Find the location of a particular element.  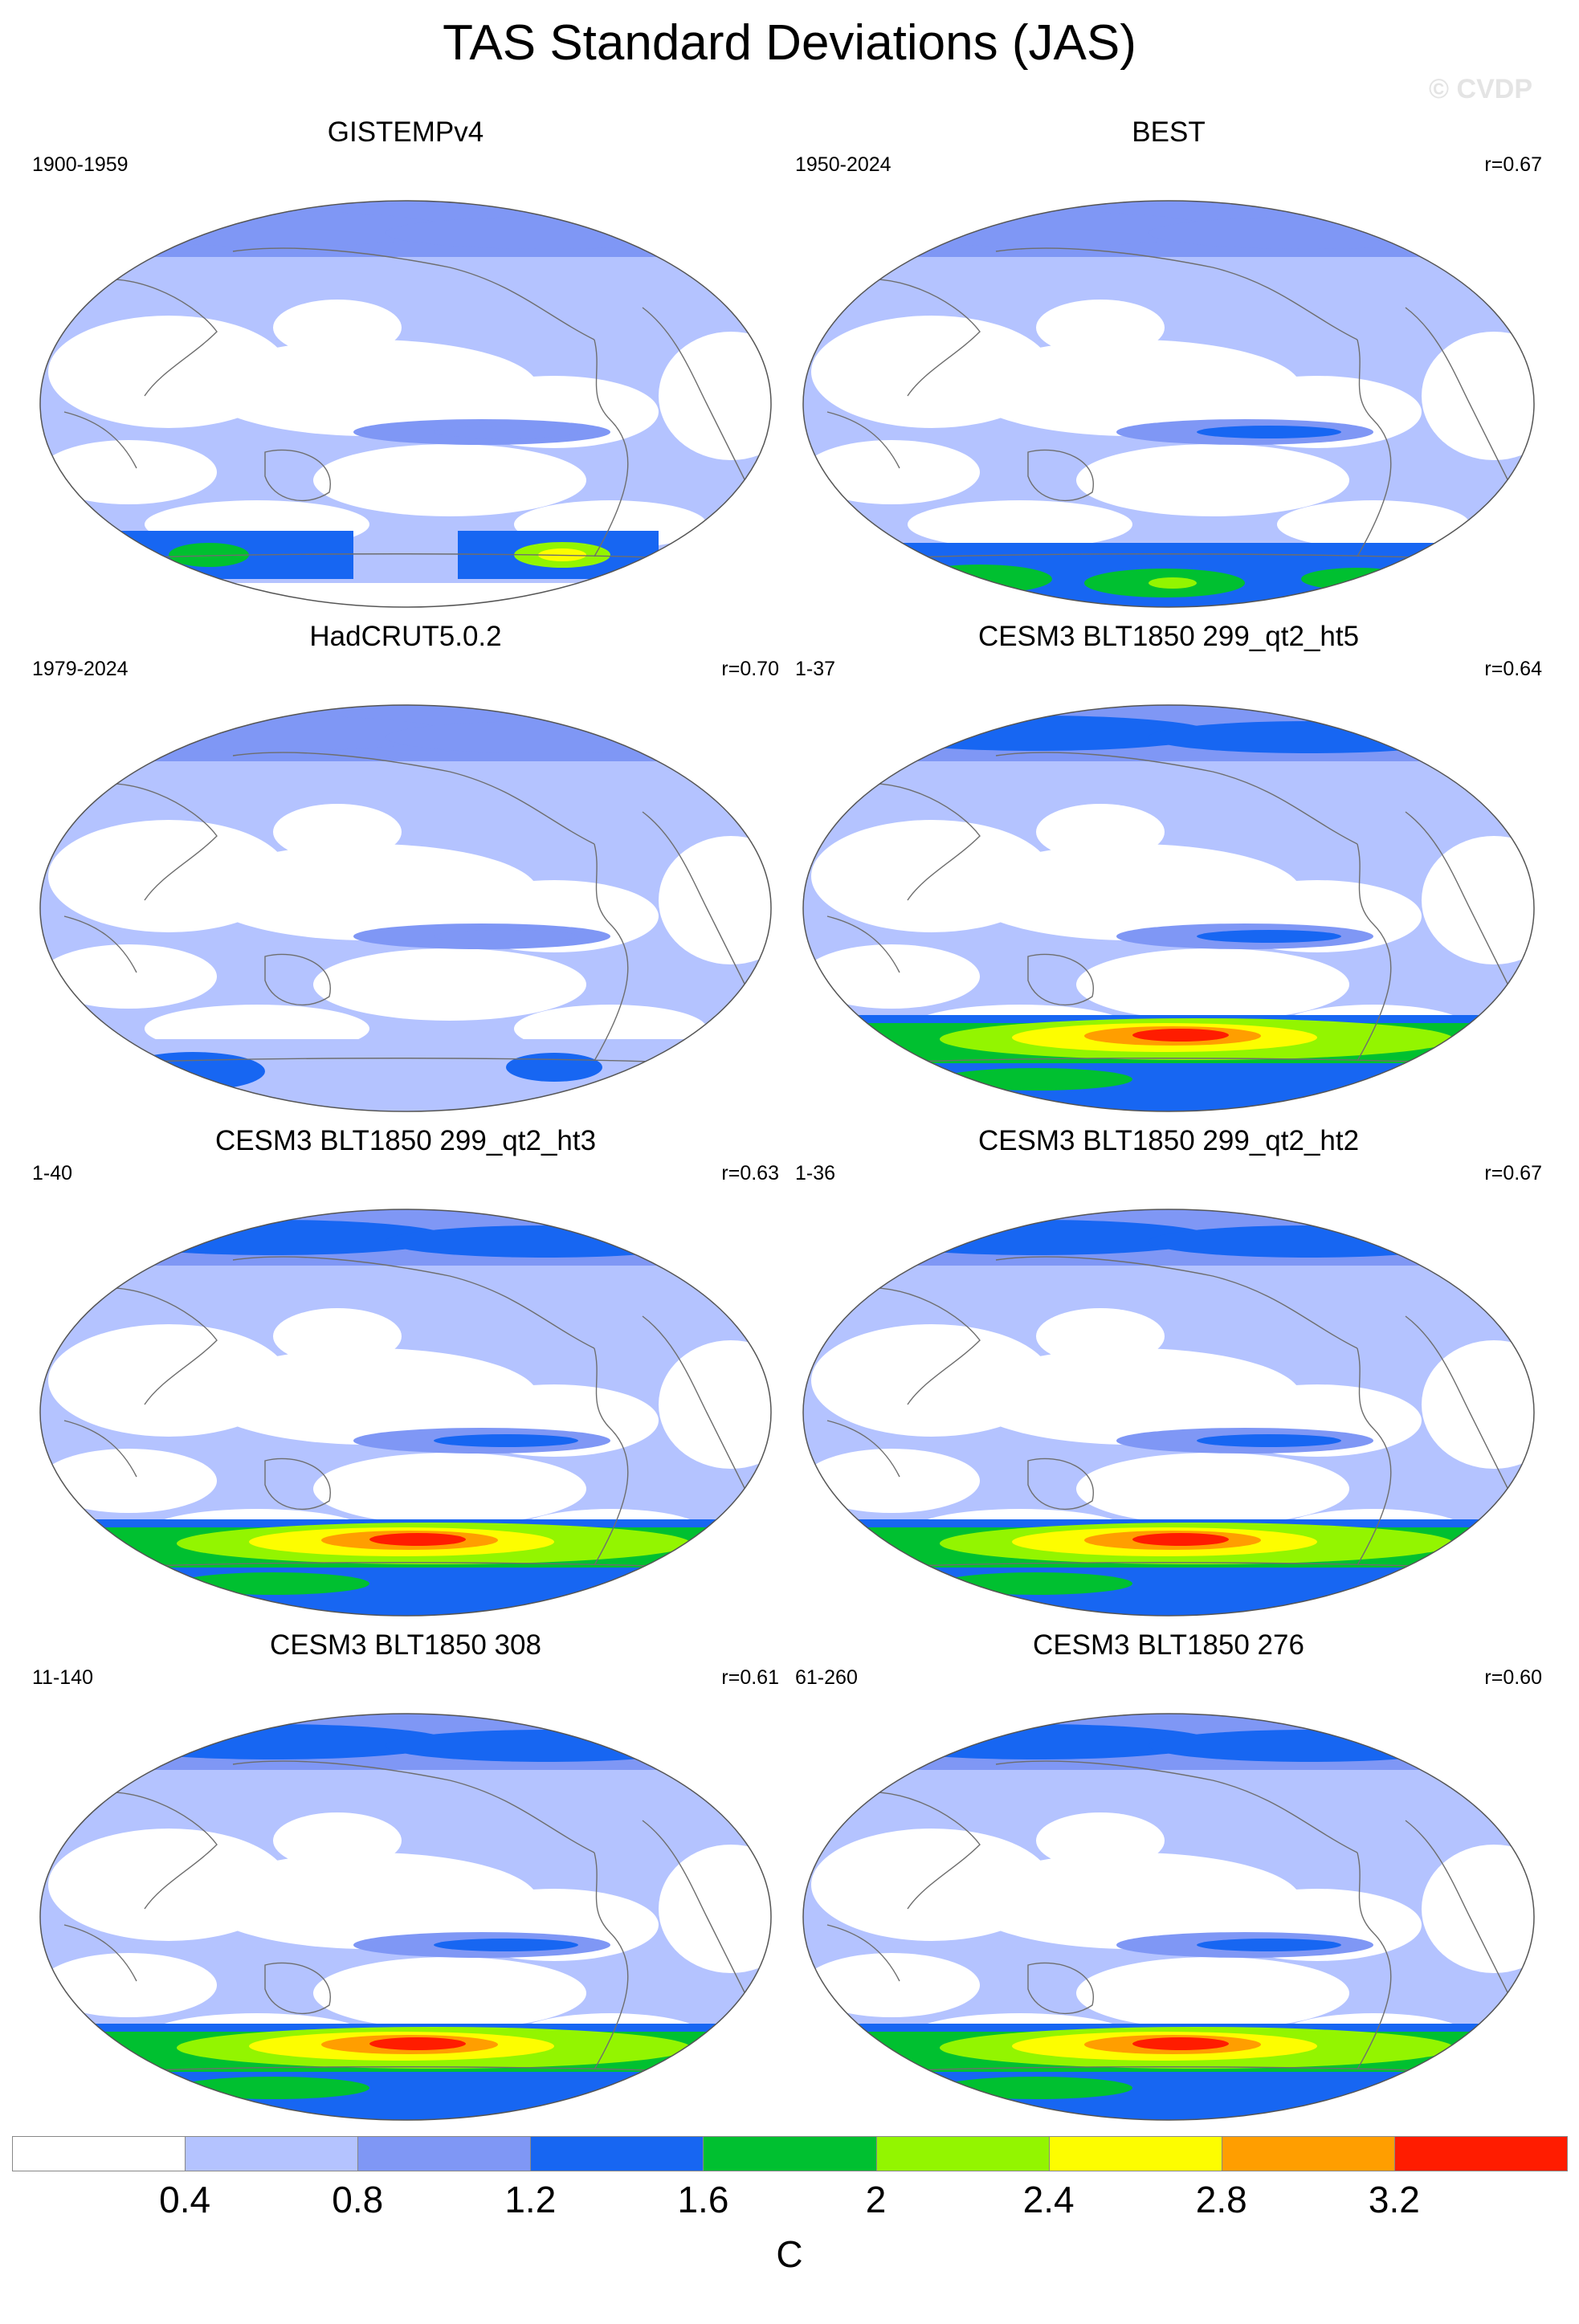

panel-correlation: r=0.61 is located at coordinates (750, 1677).